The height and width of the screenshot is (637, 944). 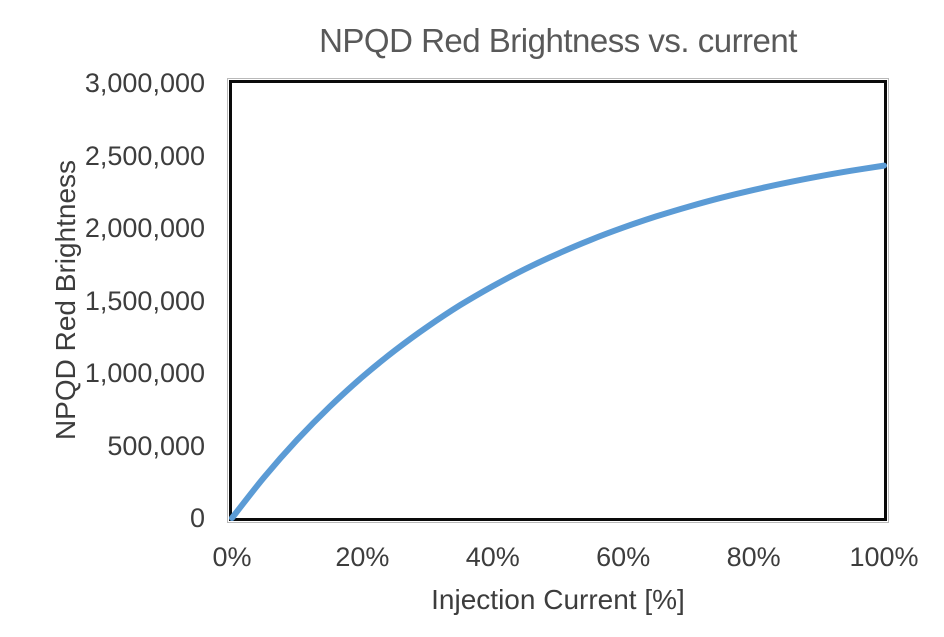 What do you see at coordinates (144, 155) in the screenshot?
I see `y-tick-label: 2,500,000` at bounding box center [144, 155].